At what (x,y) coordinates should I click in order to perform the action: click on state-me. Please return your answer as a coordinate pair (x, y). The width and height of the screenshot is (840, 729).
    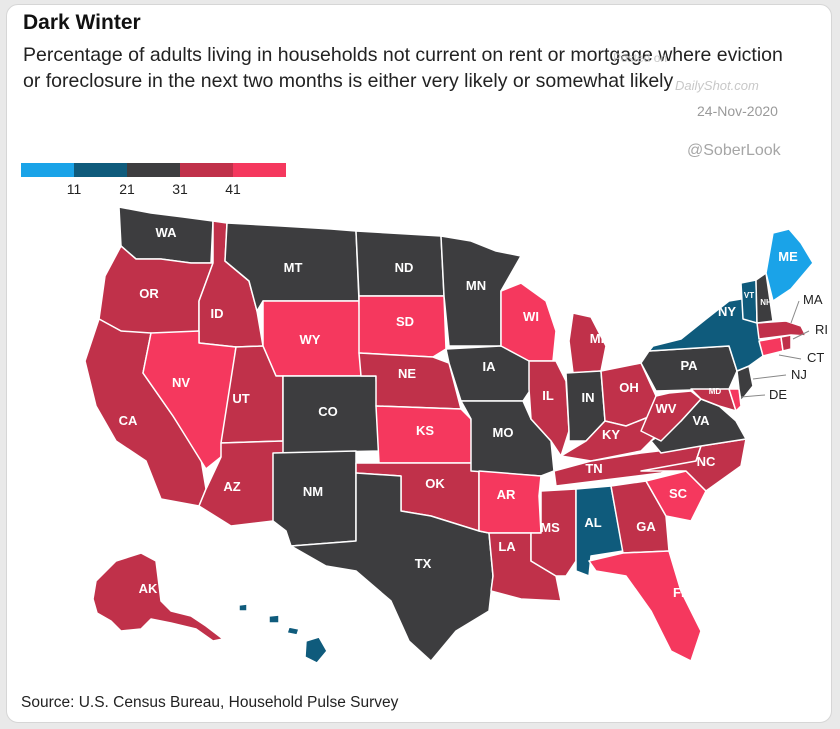
    Looking at the image, I should click on (789, 265).